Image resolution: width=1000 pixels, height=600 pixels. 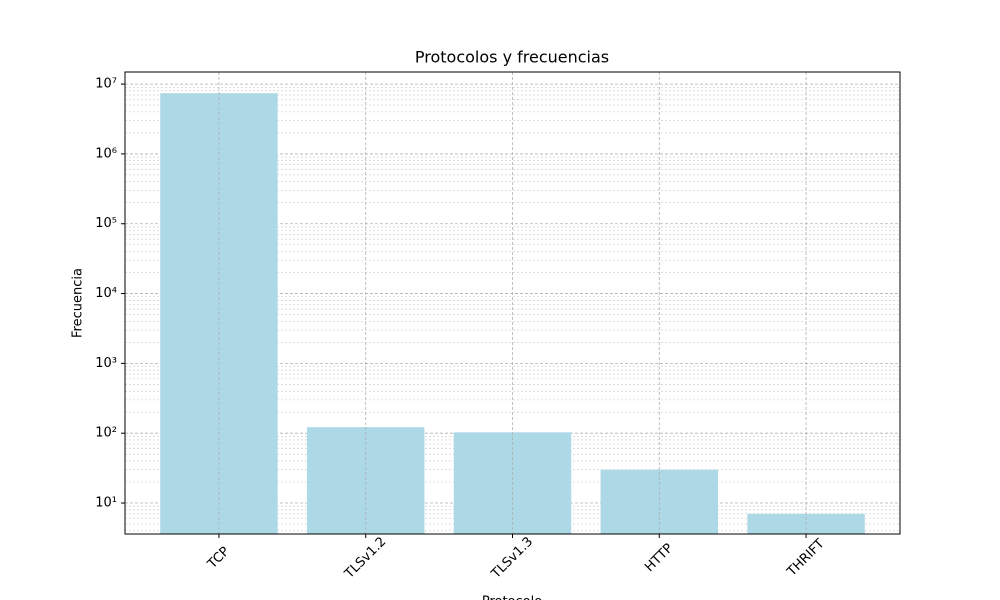 I want to click on y-tick-label: 10⁷, so click(x=106, y=84).